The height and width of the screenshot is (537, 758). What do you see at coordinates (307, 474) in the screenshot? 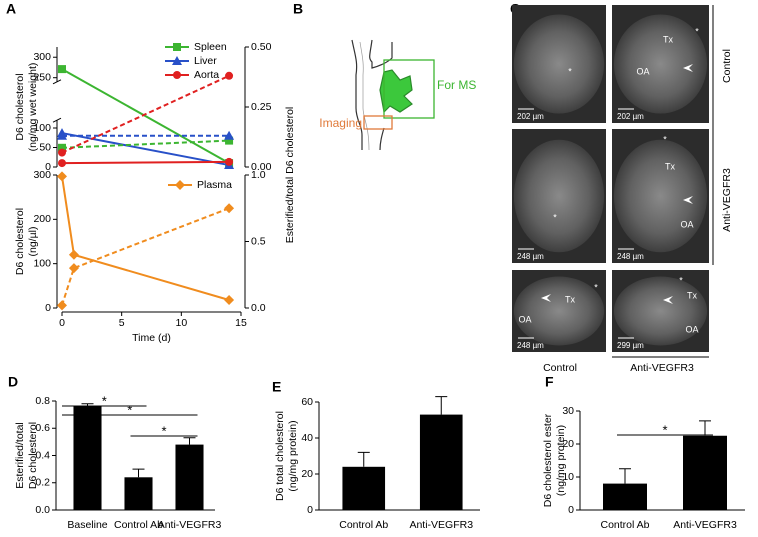
I see `y-tick-label: 20` at bounding box center [307, 474].